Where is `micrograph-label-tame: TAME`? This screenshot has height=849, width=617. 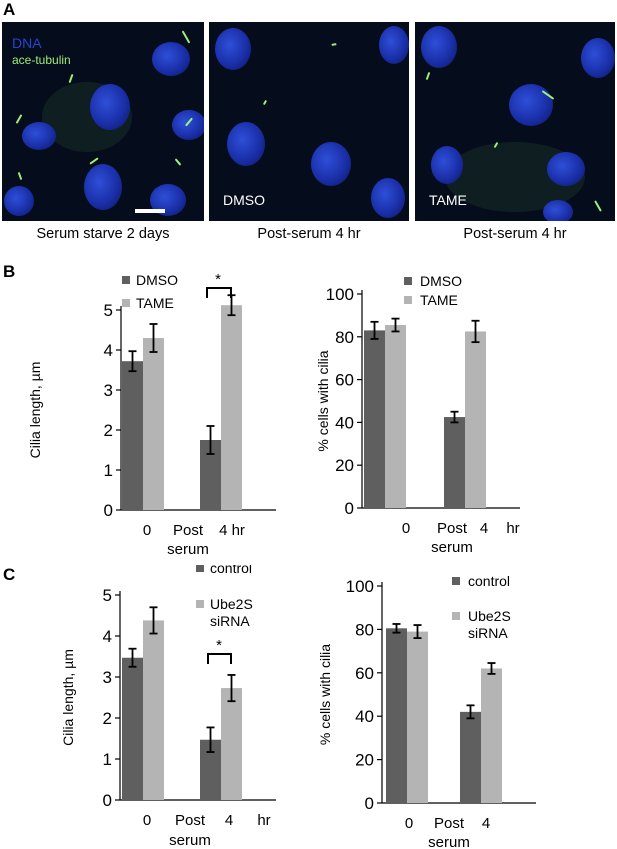
micrograph-label-tame: TAME is located at coordinates (448, 200).